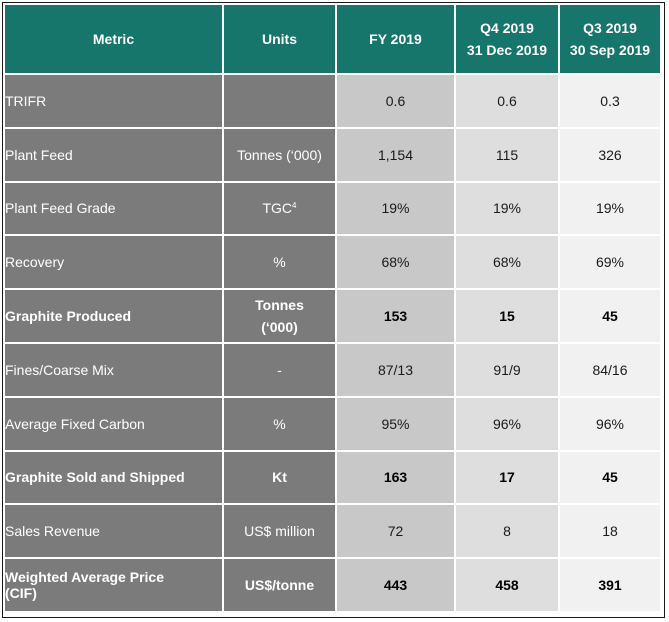  Describe the element at coordinates (507, 369) in the screenshot. I see `q4-value-cell: 91/9` at that location.